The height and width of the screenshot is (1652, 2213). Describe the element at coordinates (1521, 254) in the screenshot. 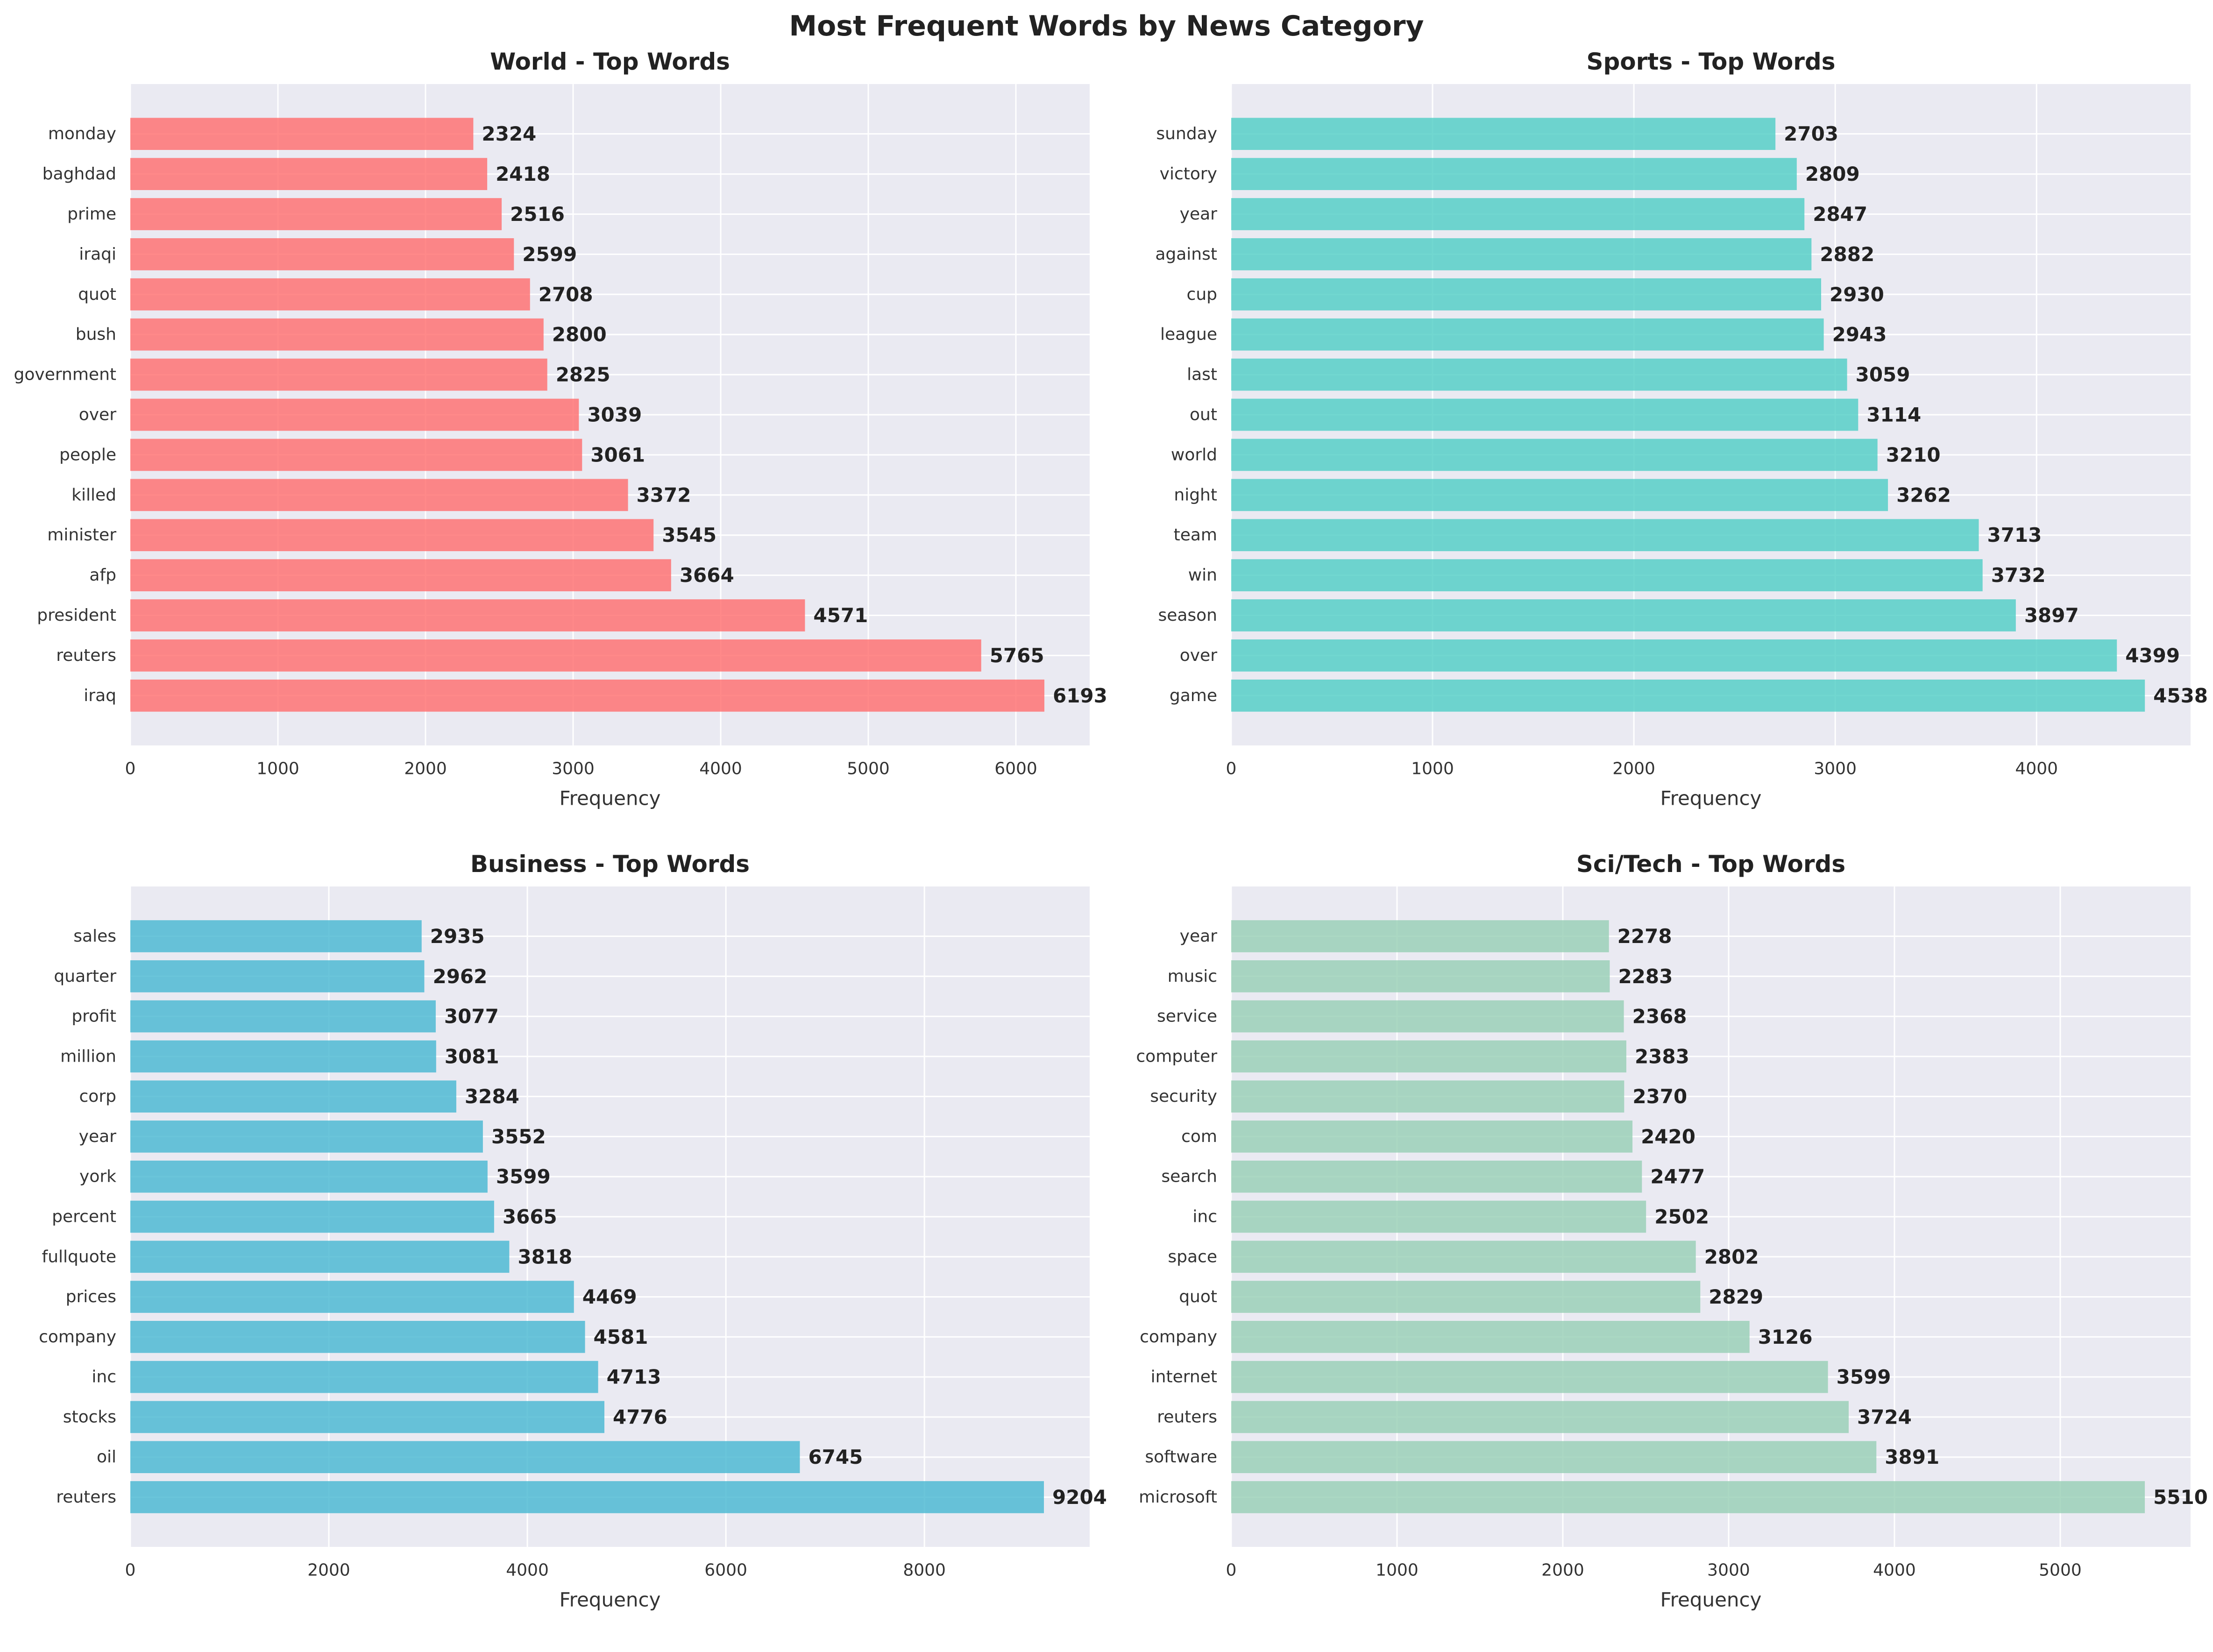

I see `bar-against` at that location.